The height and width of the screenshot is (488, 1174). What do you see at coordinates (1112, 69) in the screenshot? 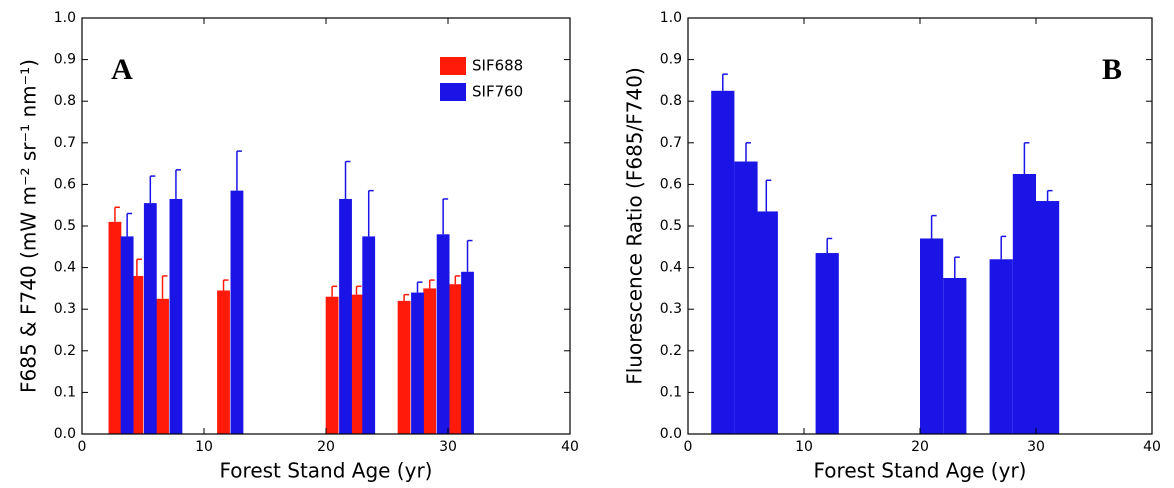
I see `panel-label: B` at bounding box center [1112, 69].